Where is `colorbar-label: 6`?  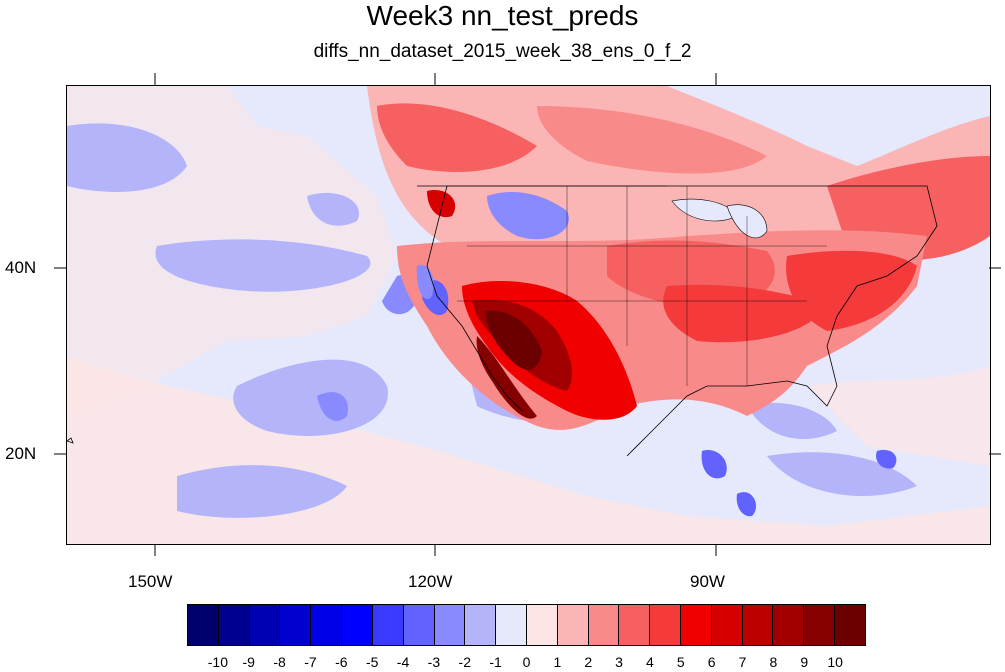 colorbar-label: 6 is located at coordinates (711, 662).